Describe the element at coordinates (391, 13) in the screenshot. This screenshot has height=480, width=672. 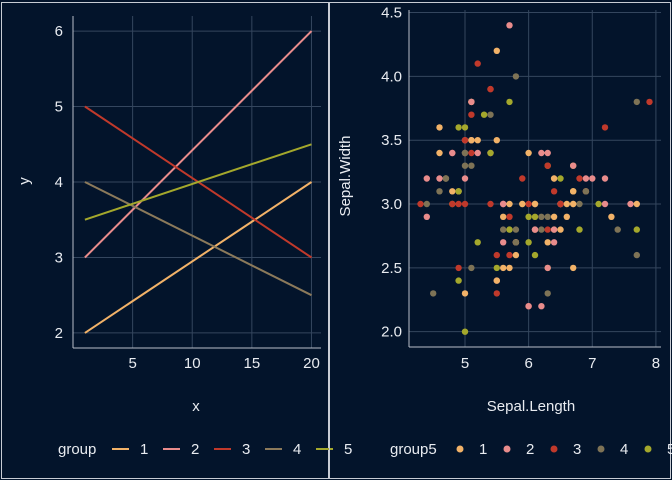
I see `scatter-chart-y-tick-label: 4.5` at that location.